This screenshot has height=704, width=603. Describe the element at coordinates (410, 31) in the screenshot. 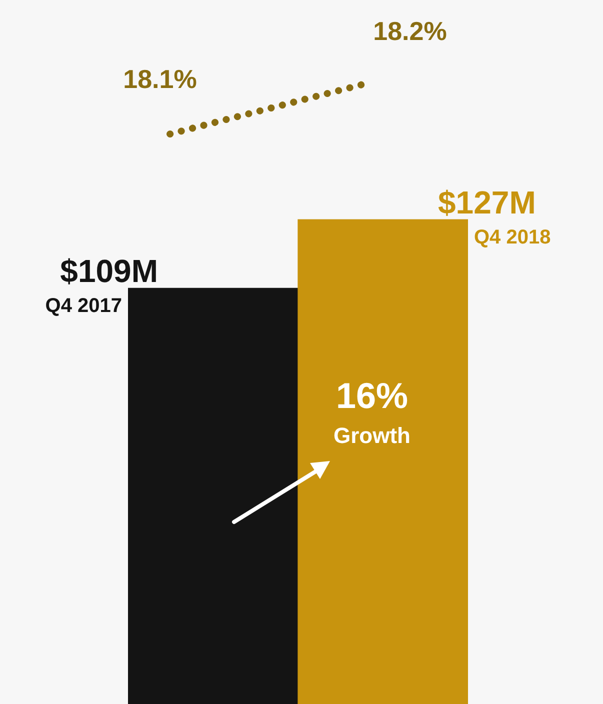

I see `text: 18.2%` at that location.